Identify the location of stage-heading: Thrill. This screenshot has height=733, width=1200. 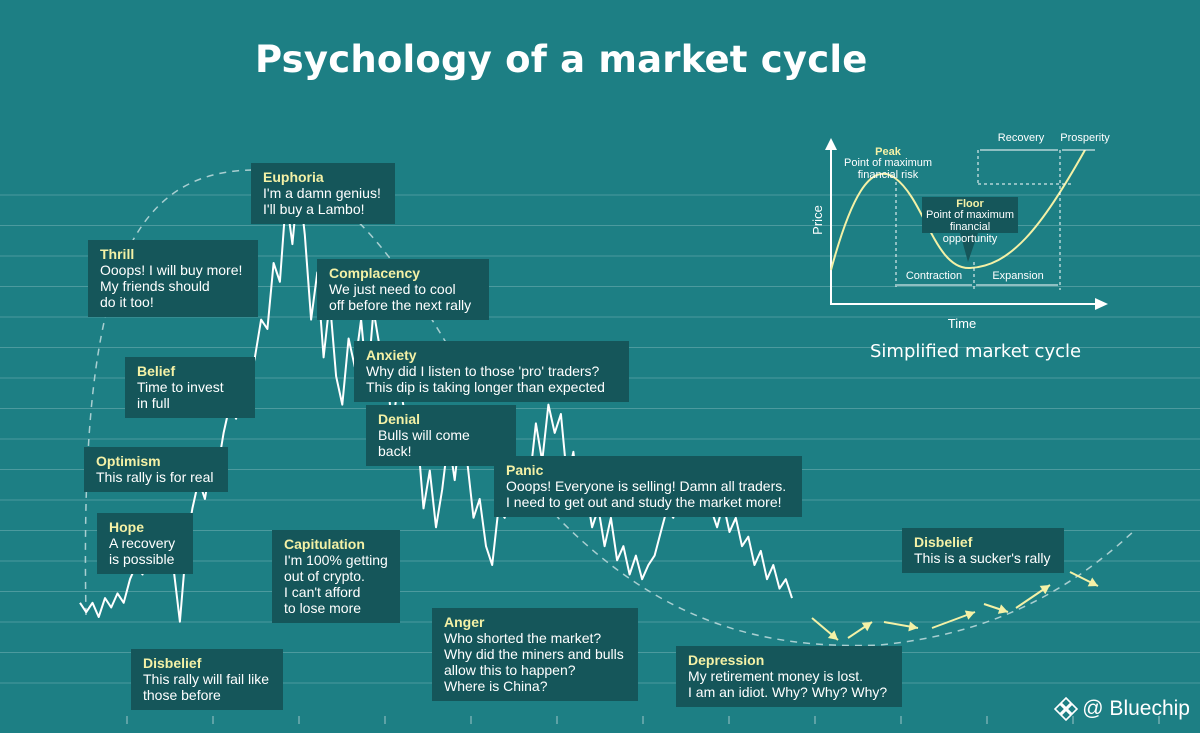
(117, 254).